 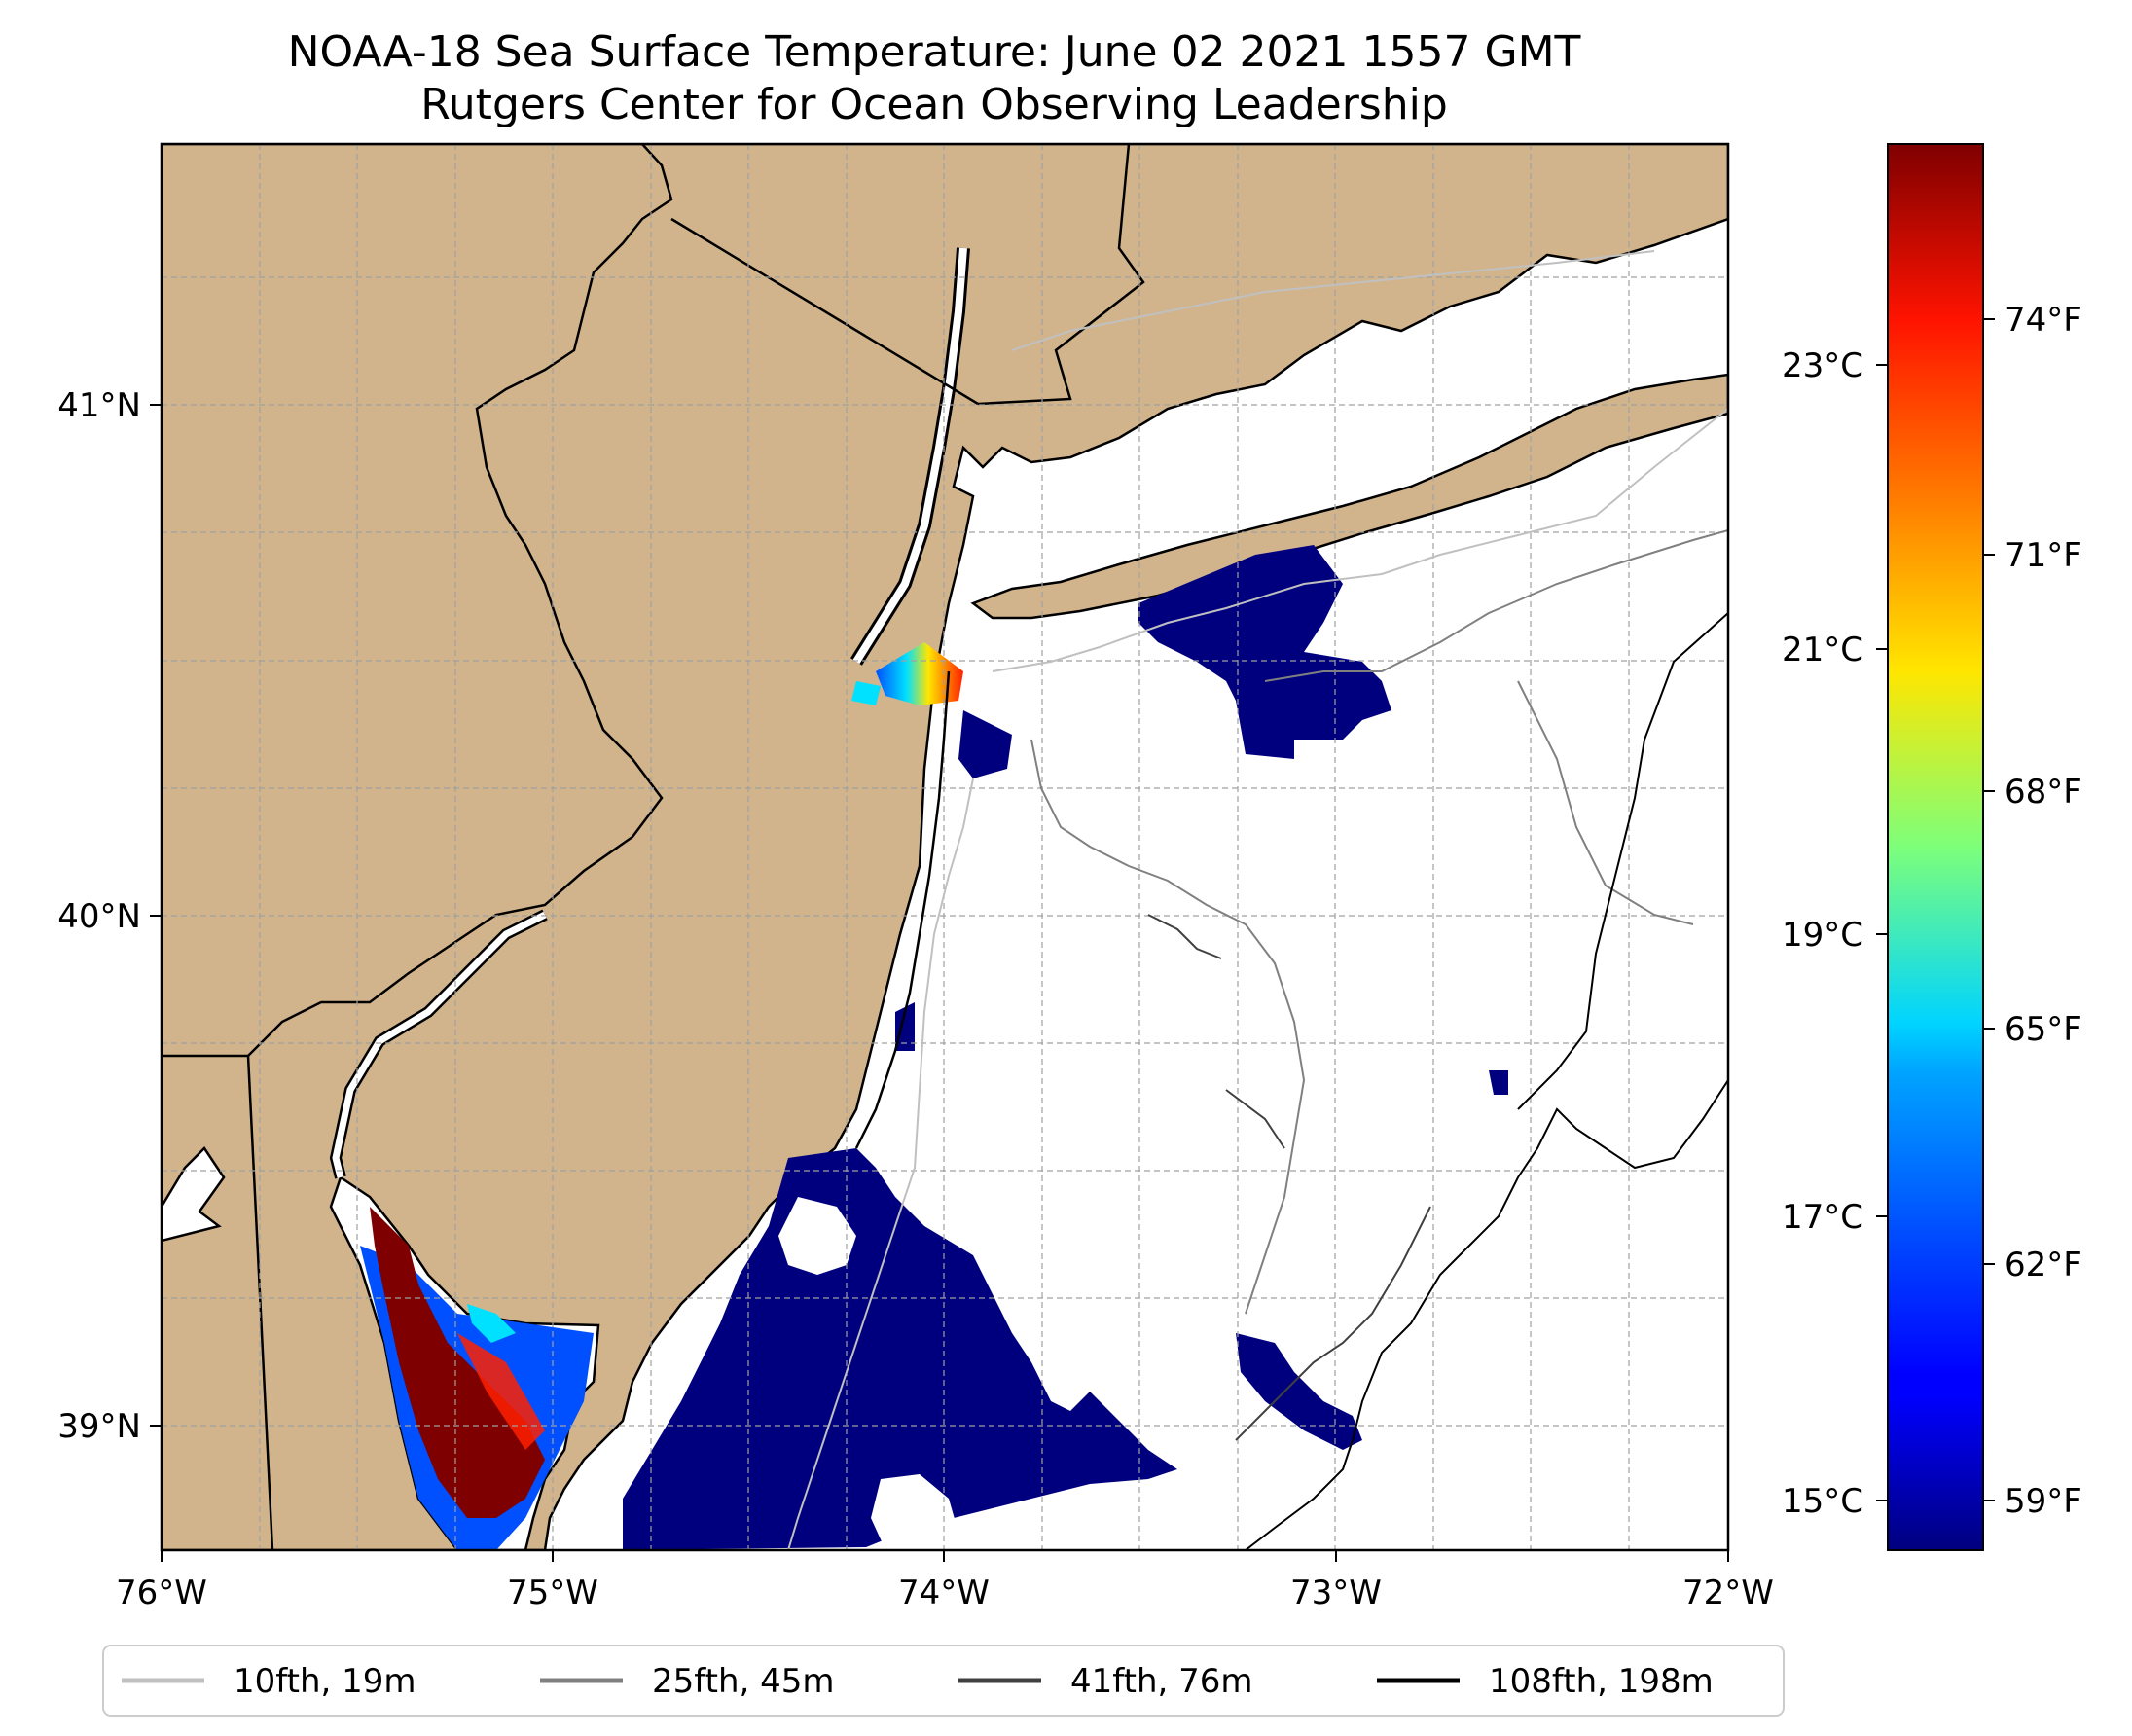 I want to click on fahrenheit-tick-label: 59°F, so click(x=2044, y=1502).